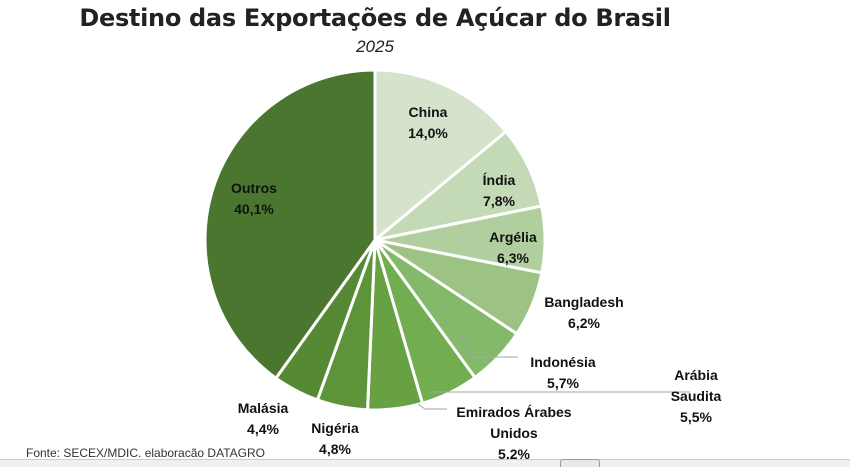 The image size is (850, 467). What do you see at coordinates (428, 112) in the screenshot?
I see `slice-name: China` at bounding box center [428, 112].